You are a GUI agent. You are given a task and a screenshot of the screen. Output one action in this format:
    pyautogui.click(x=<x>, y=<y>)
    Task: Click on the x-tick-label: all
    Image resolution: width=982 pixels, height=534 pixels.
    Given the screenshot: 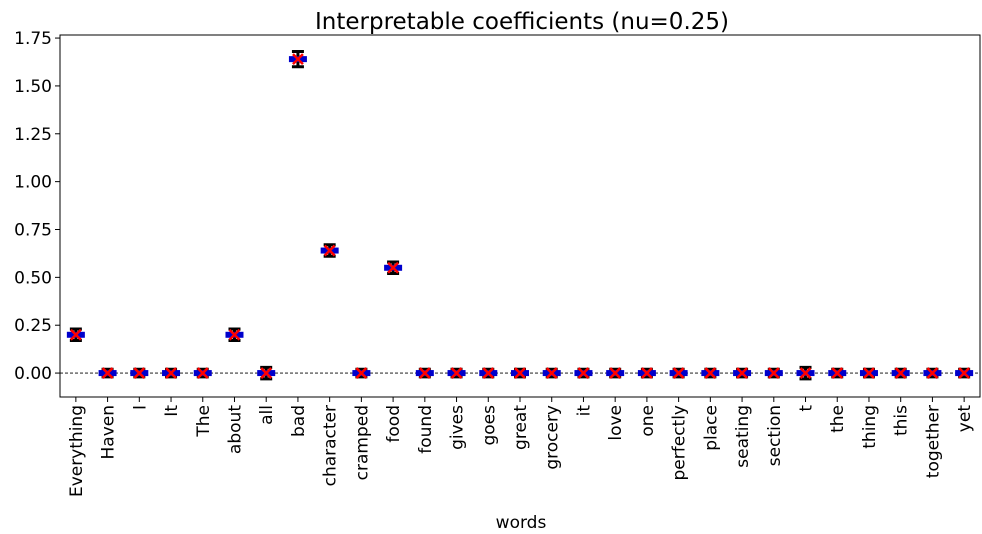 What is the action you would take?
    pyautogui.click(x=267, y=415)
    